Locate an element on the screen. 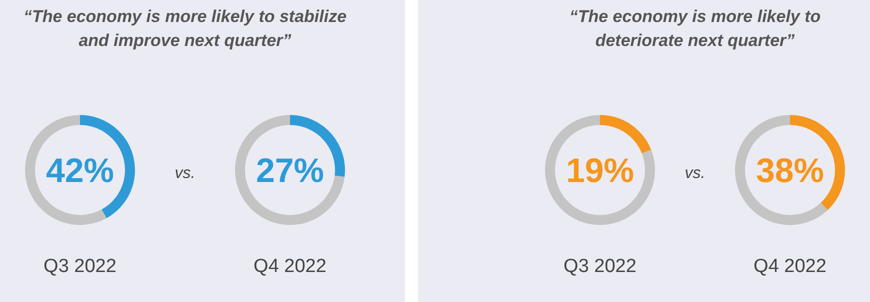 The height and width of the screenshot is (302, 870). text: 38% is located at coordinates (790, 171).